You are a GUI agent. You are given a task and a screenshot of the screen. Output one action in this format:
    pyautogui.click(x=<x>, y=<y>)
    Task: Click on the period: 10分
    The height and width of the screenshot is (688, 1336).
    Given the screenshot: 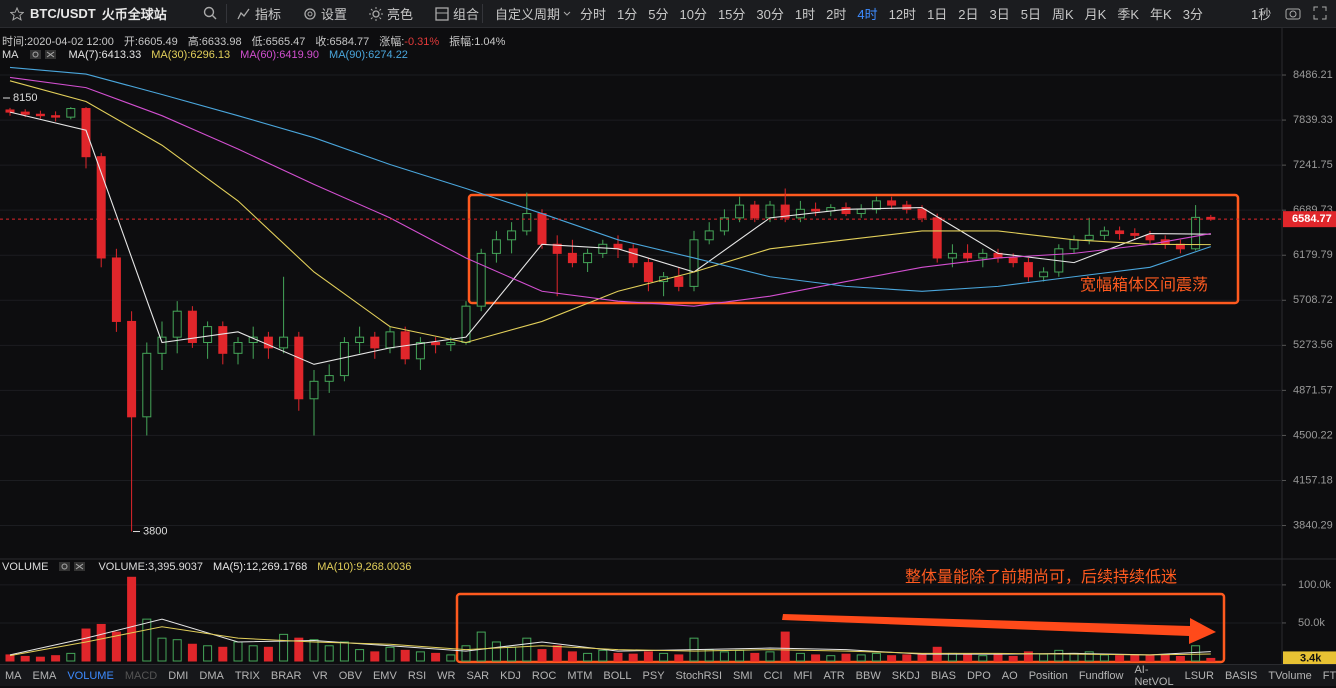 What is the action you would take?
    pyautogui.click(x=693, y=14)
    